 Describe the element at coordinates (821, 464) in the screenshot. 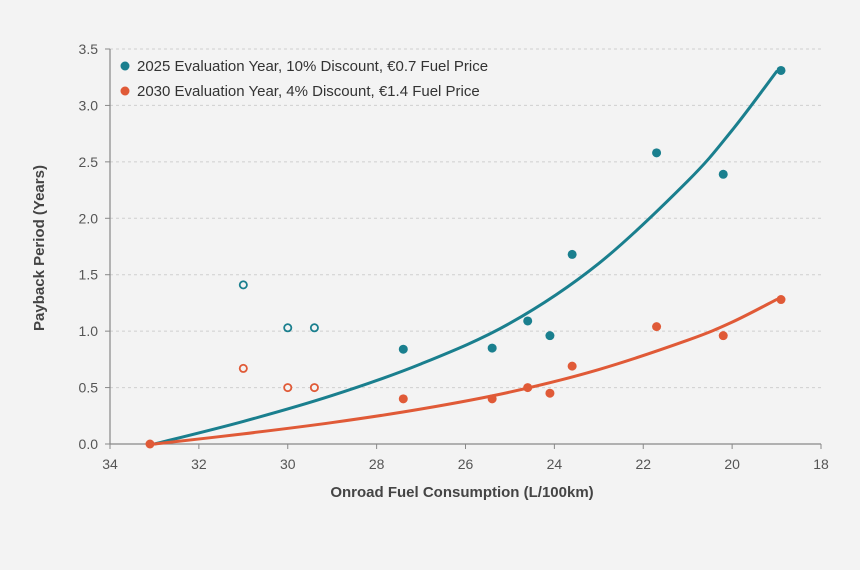

I see `x-tick-label-8: 18` at that location.